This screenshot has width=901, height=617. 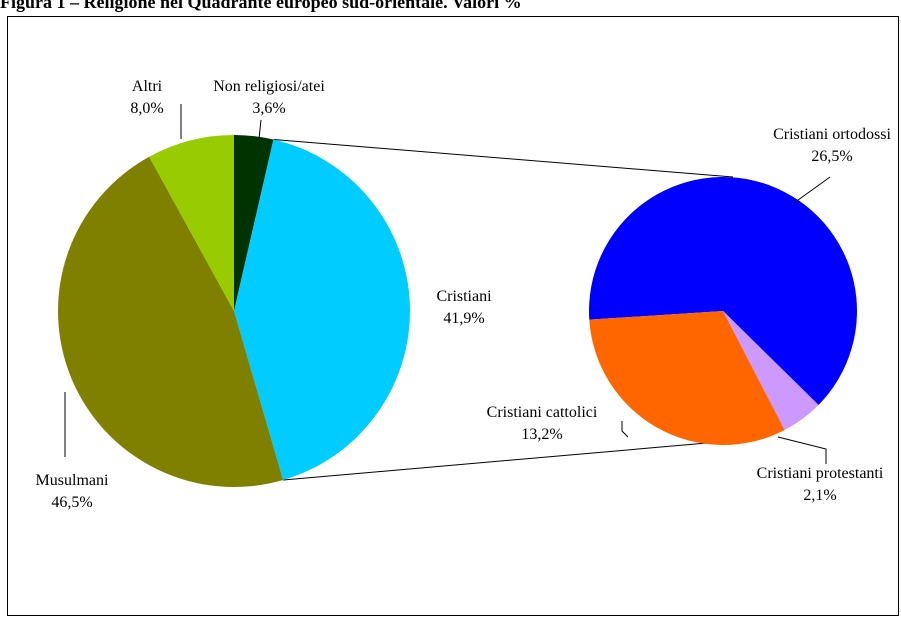 What do you see at coordinates (831, 156) in the screenshot?
I see `slice-value-cristiani-ortodossi: 26,5%` at bounding box center [831, 156].